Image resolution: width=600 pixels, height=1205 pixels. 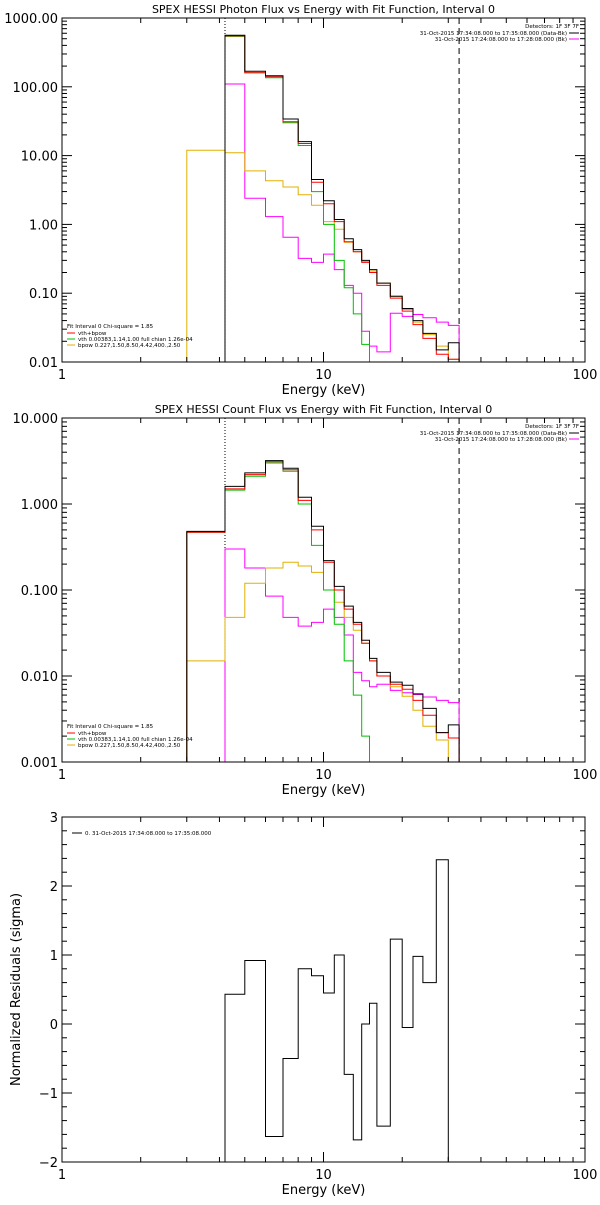 I want to click on chart1-series-data, so click(x=323, y=611).